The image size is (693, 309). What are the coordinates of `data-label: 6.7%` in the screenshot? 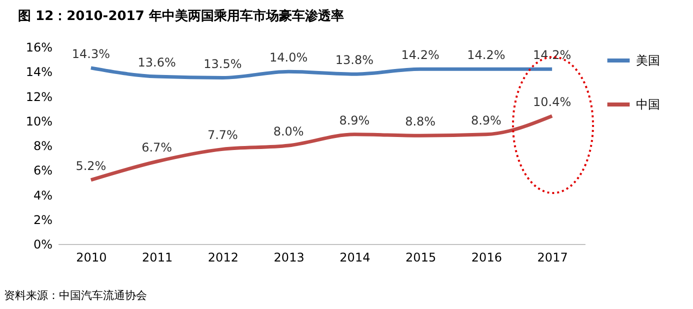 It's located at (157, 147).